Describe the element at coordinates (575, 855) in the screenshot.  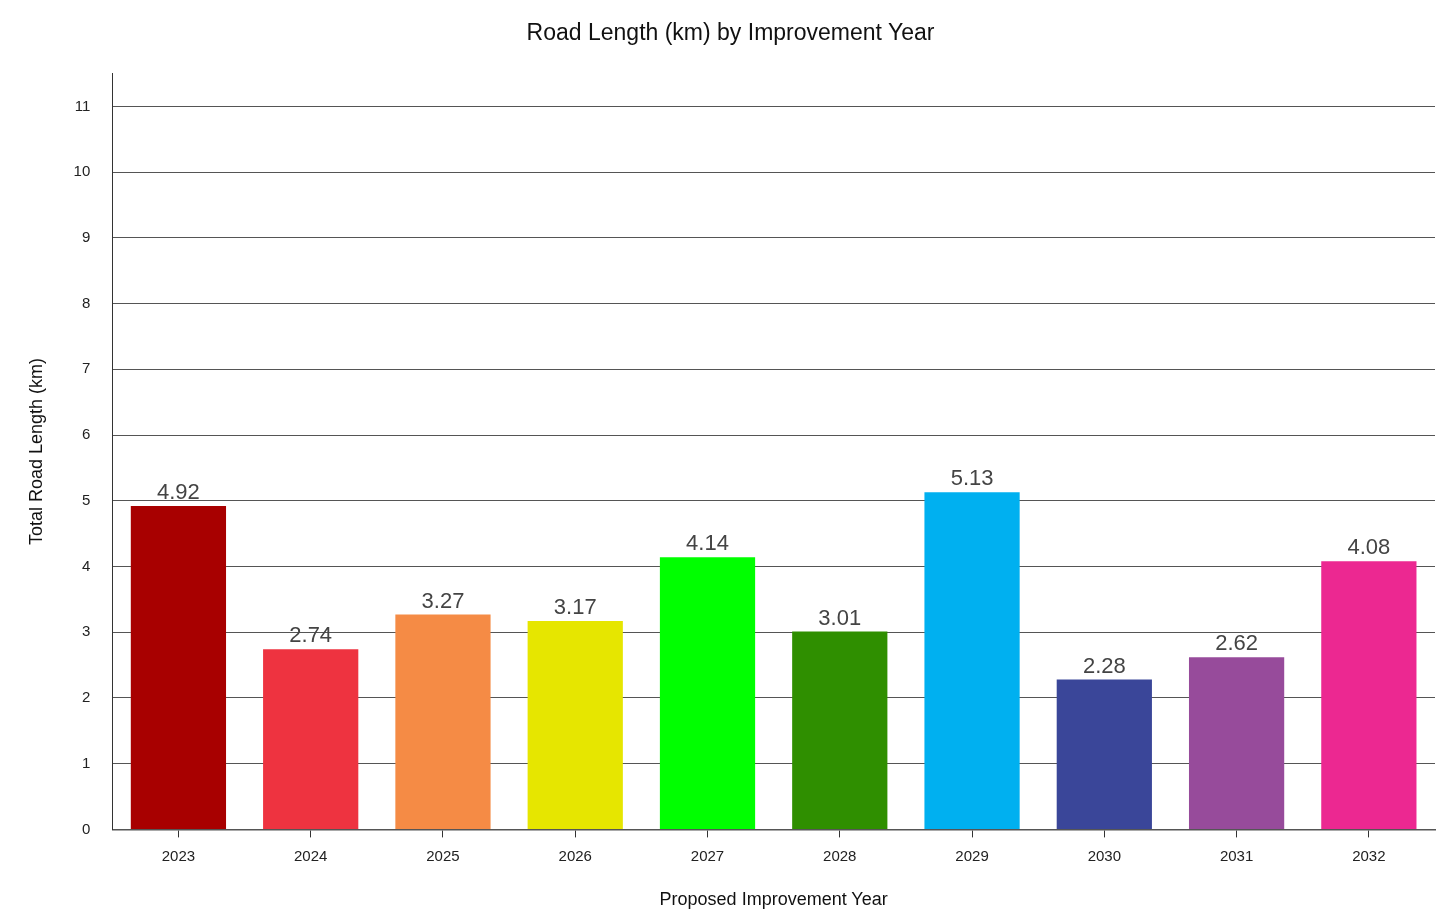
I see `x-tick-label: 2026` at that location.